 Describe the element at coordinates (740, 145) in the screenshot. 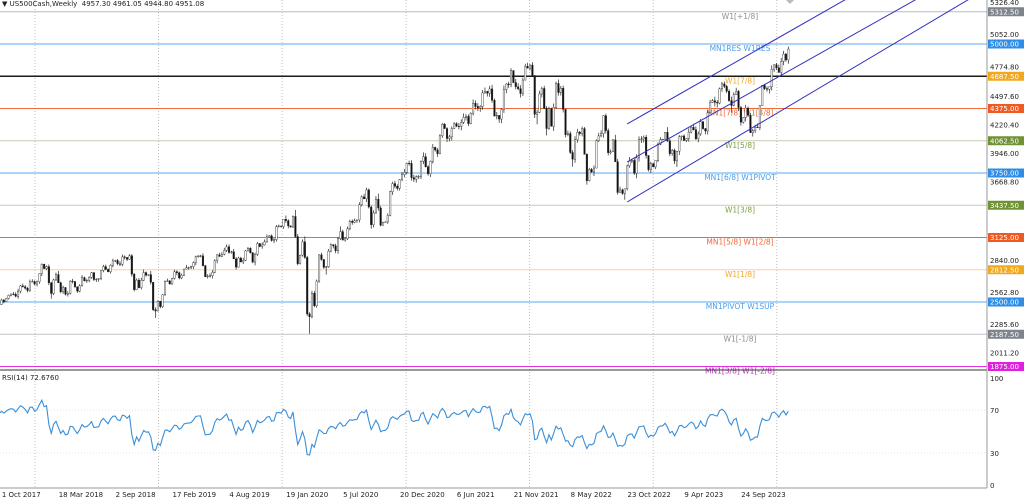

I see `level-label: W1[5/8]` at that location.